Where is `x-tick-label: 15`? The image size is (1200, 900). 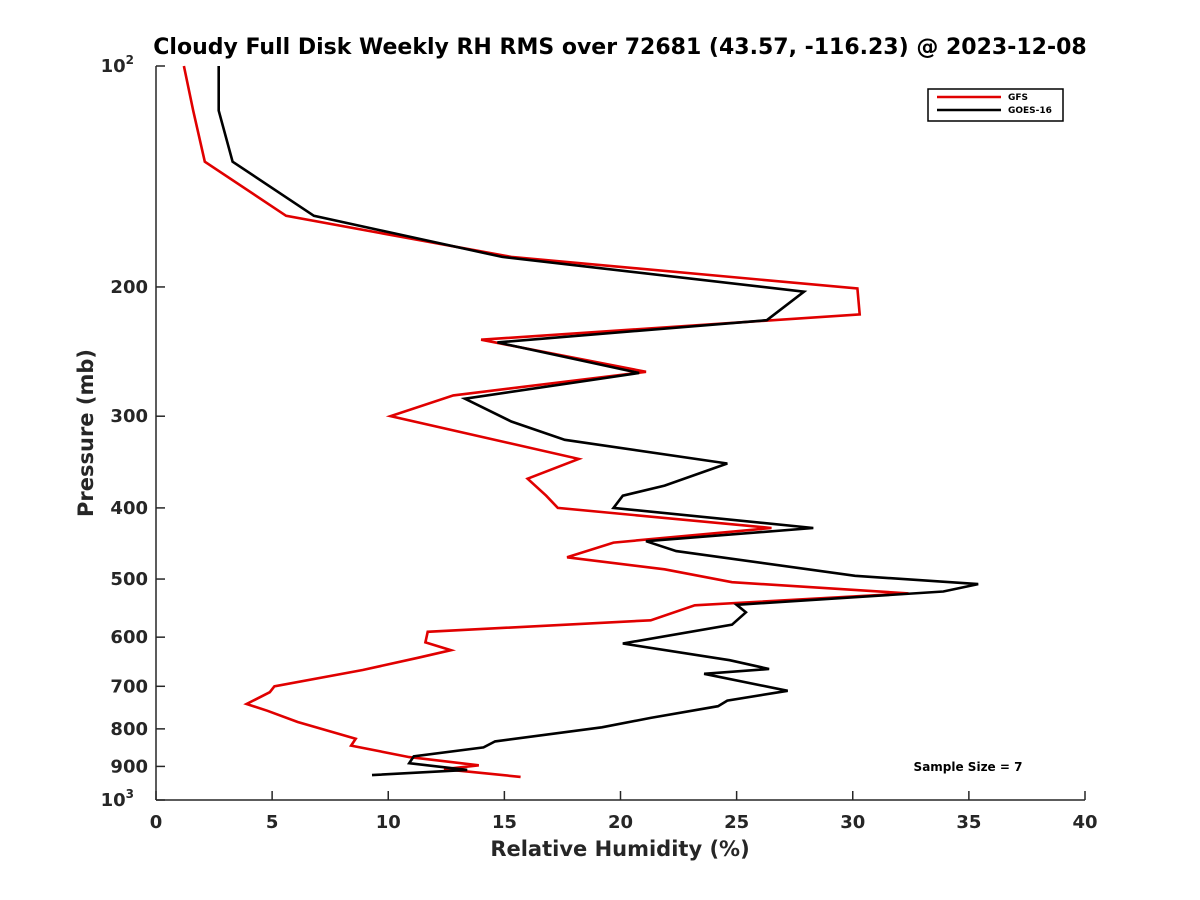 x-tick-label: 15 is located at coordinates (504, 822).